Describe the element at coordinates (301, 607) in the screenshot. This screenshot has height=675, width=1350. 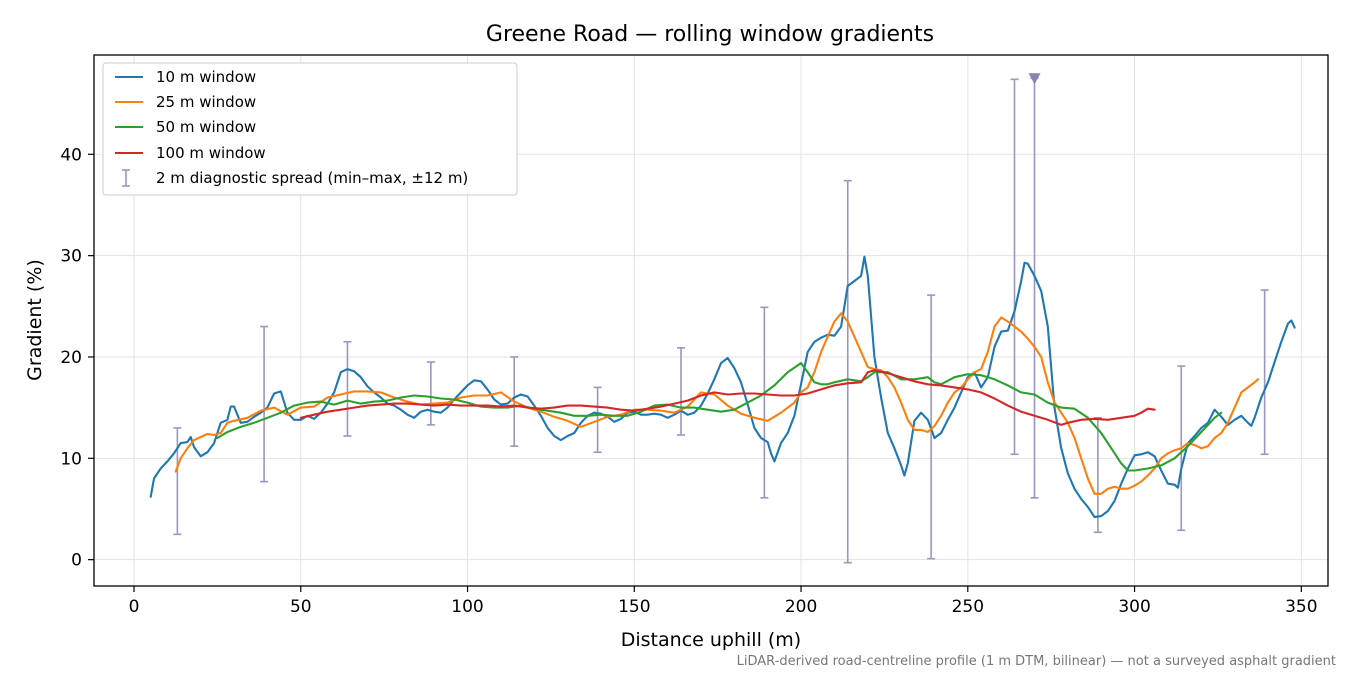
I see `x-tick-label: 50` at that location.